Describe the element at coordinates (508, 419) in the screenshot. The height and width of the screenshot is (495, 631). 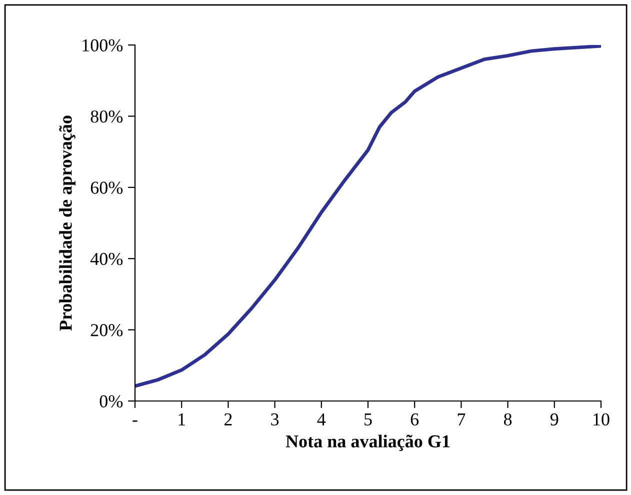
I see `x-tick-label: 8` at that location.